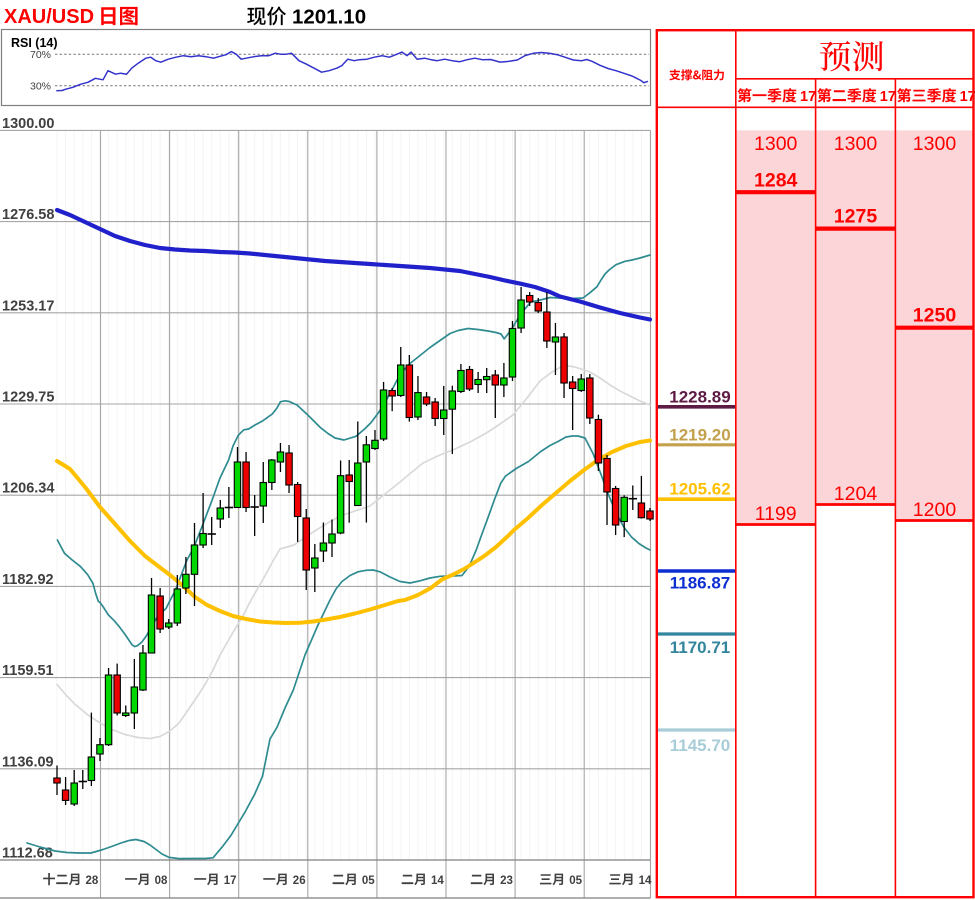  What do you see at coordinates (699, 489) in the screenshot?
I see `svg-text: 1205.62` at bounding box center [699, 489].